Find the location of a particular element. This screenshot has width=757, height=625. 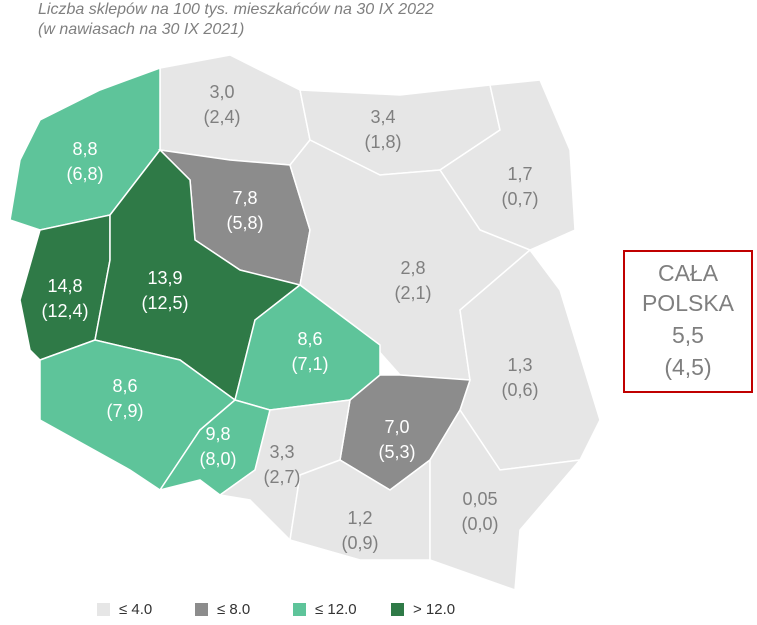

region-value: 2,8 is located at coordinates (412, 268).